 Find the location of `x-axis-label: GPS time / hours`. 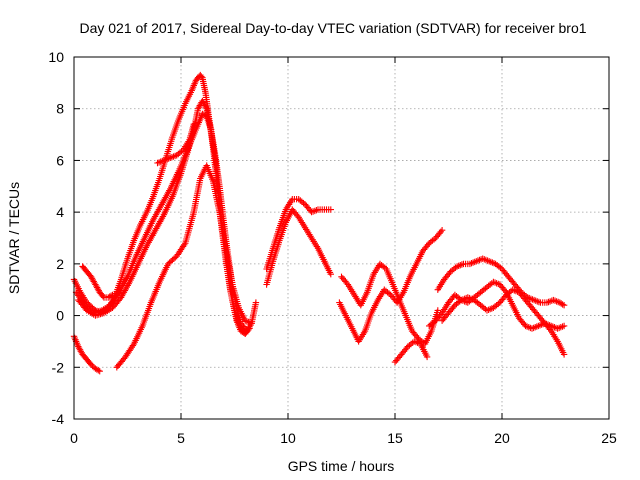

x-axis-label: GPS time / hours is located at coordinates (341, 466).